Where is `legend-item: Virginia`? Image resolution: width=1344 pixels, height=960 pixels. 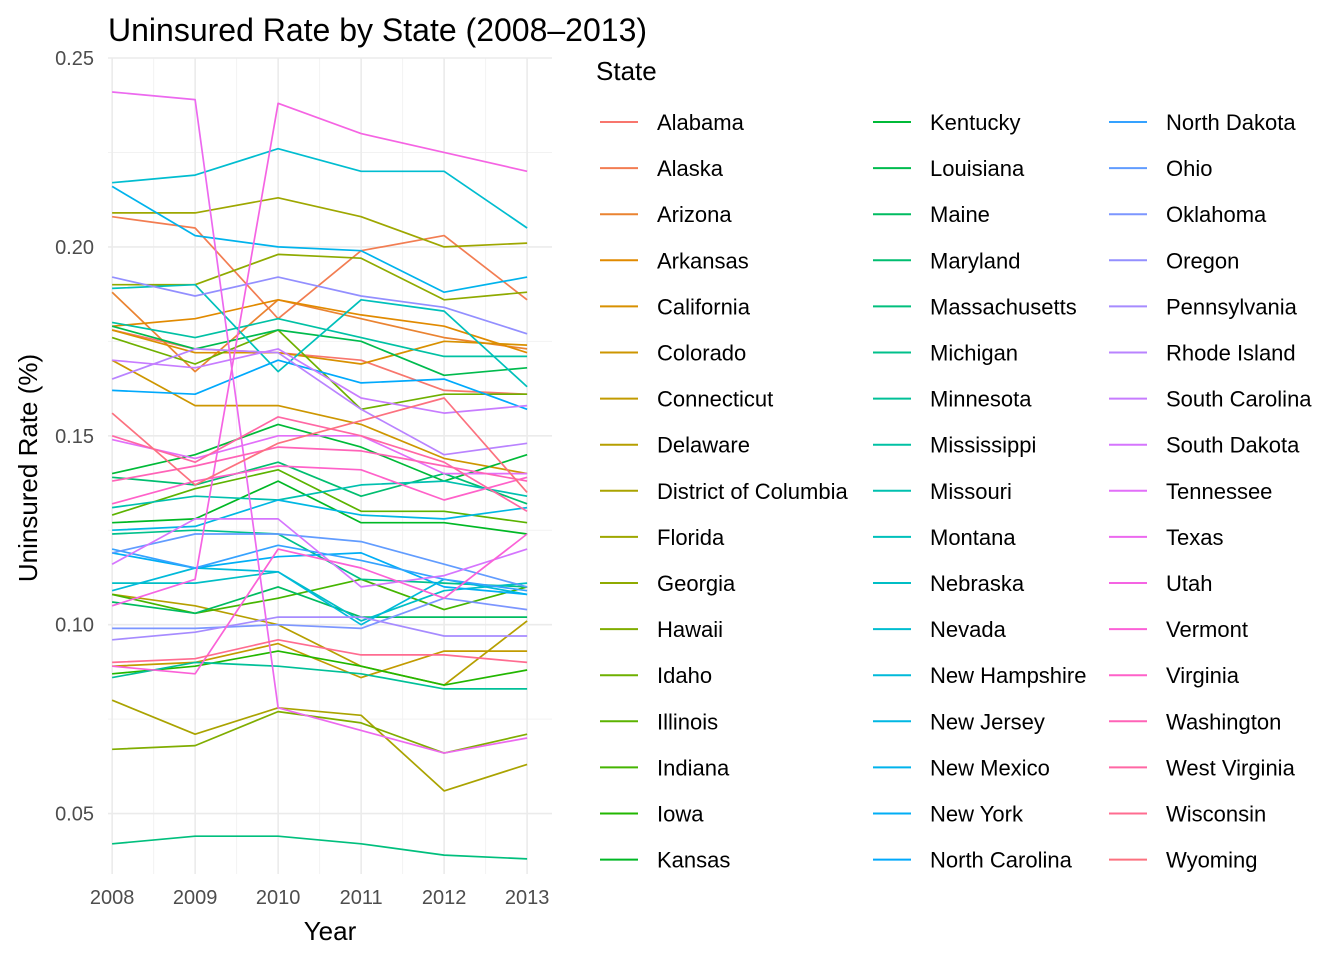 legend-item: Virginia is located at coordinates (1174, 675).